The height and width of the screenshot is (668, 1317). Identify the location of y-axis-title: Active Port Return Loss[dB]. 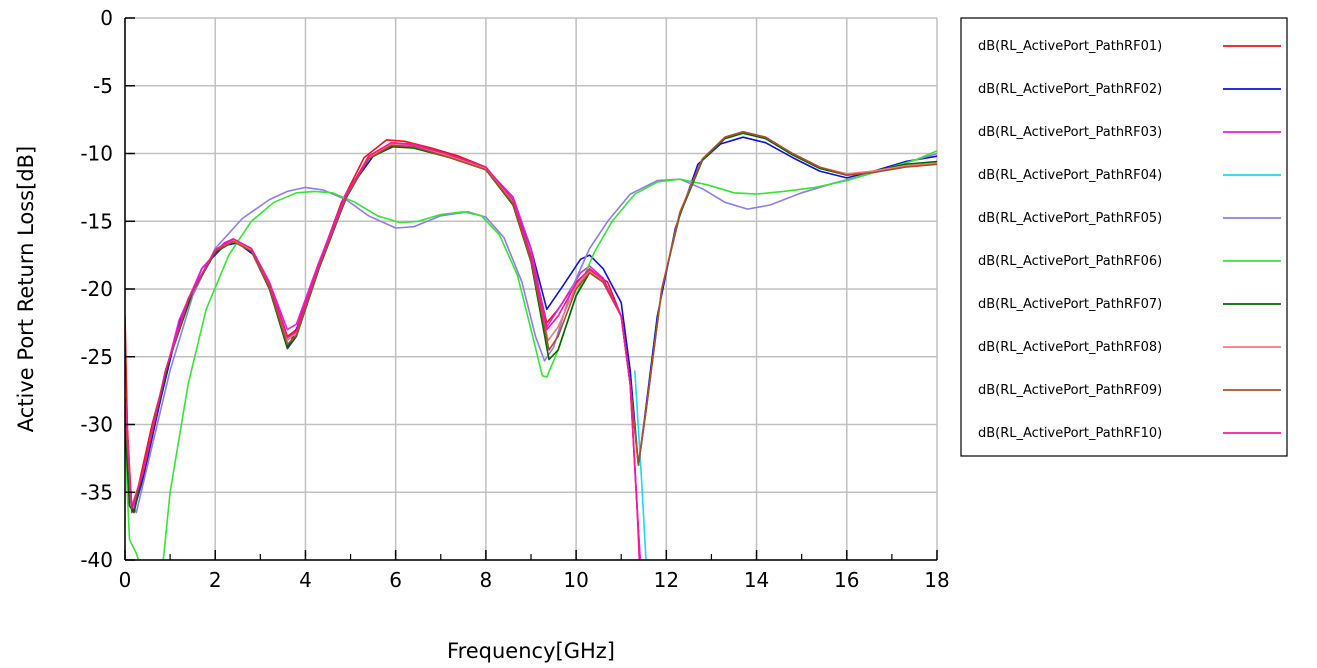
(26, 289).